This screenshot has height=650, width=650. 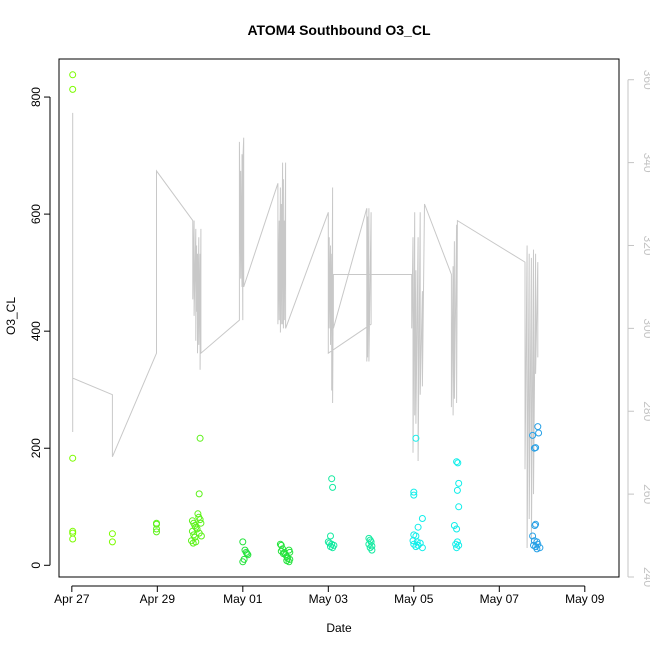 What do you see at coordinates (414, 599) in the screenshot?
I see `x-tick-label: May 05` at bounding box center [414, 599].